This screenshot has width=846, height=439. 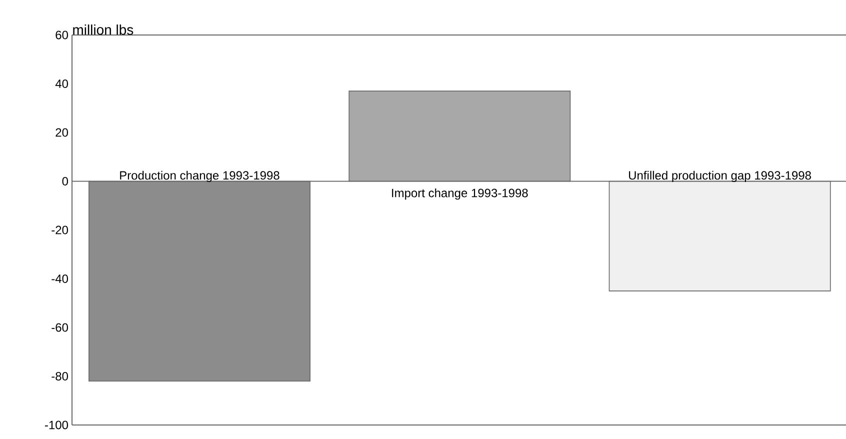 I want to click on y-tick-label: -20, so click(x=60, y=230).